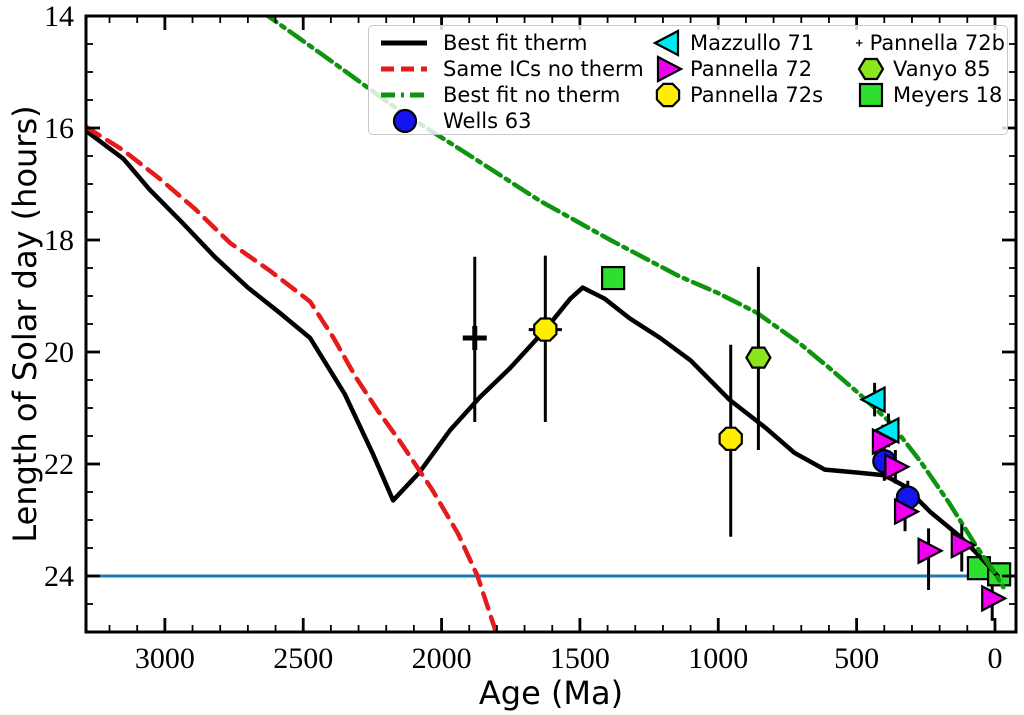 This screenshot has height=715, width=1024. Describe the element at coordinates (551, 693) in the screenshot. I see `x-axis-title: Age (Ma)` at that location.